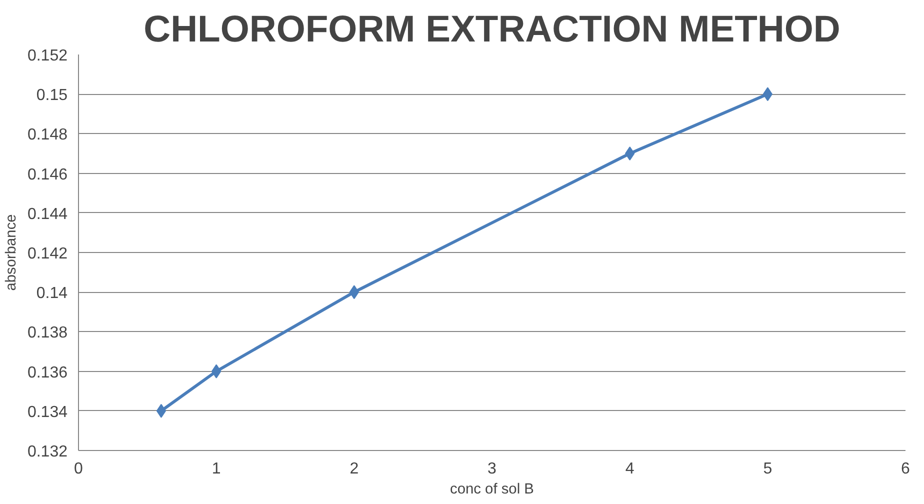 The width and height of the screenshot is (924, 504). I want to click on y-tick-label: 0.134, so click(47, 412).